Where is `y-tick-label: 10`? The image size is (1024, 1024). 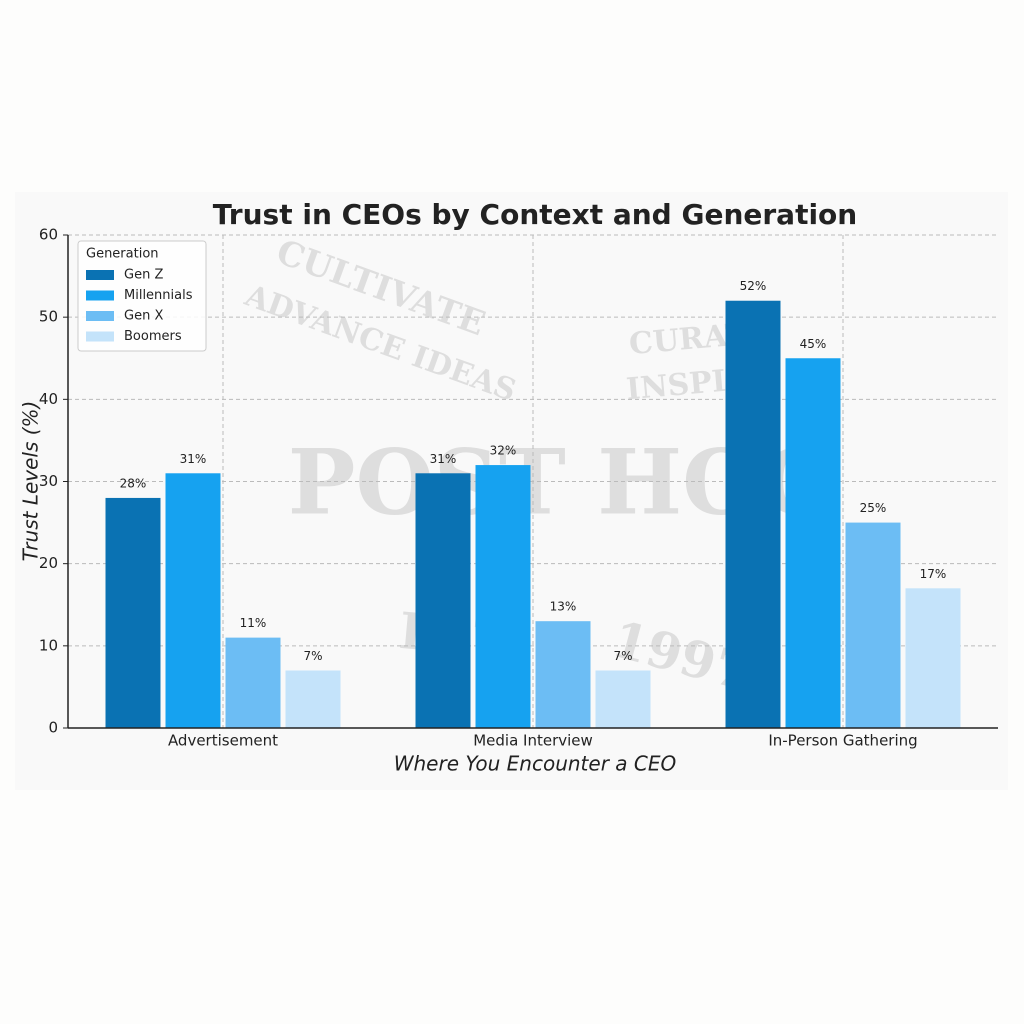
y-tick-label: 10 is located at coordinates (48, 645).